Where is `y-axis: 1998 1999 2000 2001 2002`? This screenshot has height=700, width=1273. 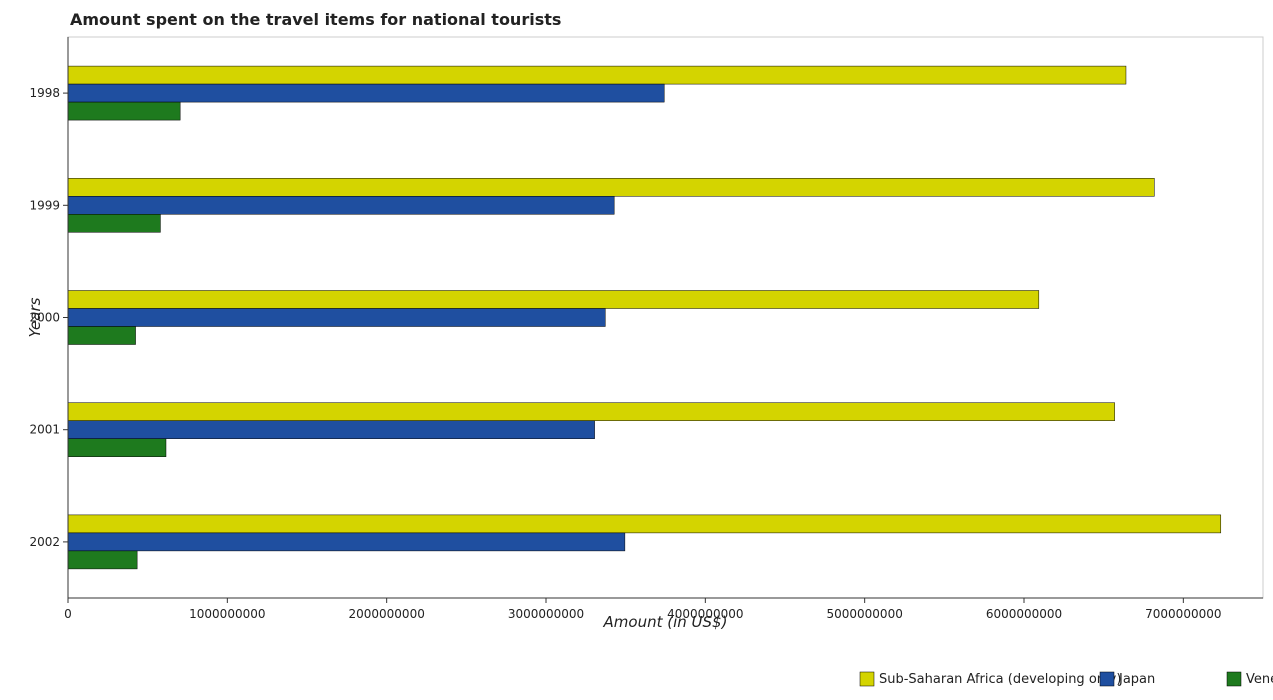
y-axis: 1998 1999 2000 2001 2002 is located at coordinates (49, 317).